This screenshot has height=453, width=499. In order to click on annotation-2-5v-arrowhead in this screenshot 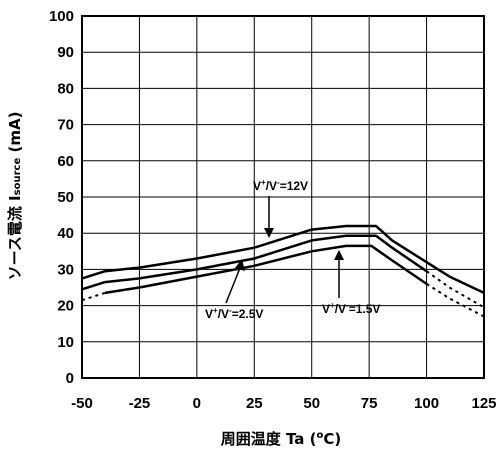, I will do `click(240, 265)`.